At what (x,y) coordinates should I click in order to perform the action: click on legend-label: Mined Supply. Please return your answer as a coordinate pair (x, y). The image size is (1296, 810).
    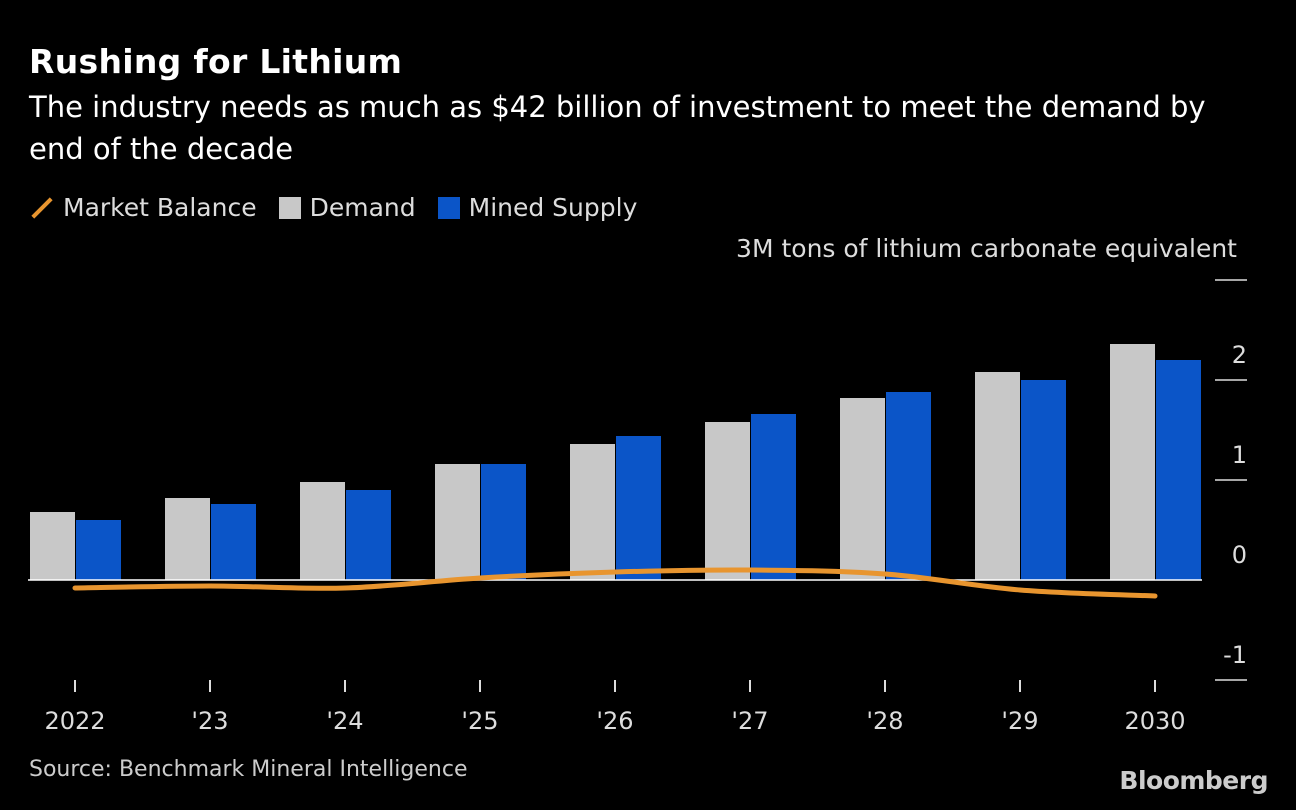
    Looking at the image, I should click on (553, 207).